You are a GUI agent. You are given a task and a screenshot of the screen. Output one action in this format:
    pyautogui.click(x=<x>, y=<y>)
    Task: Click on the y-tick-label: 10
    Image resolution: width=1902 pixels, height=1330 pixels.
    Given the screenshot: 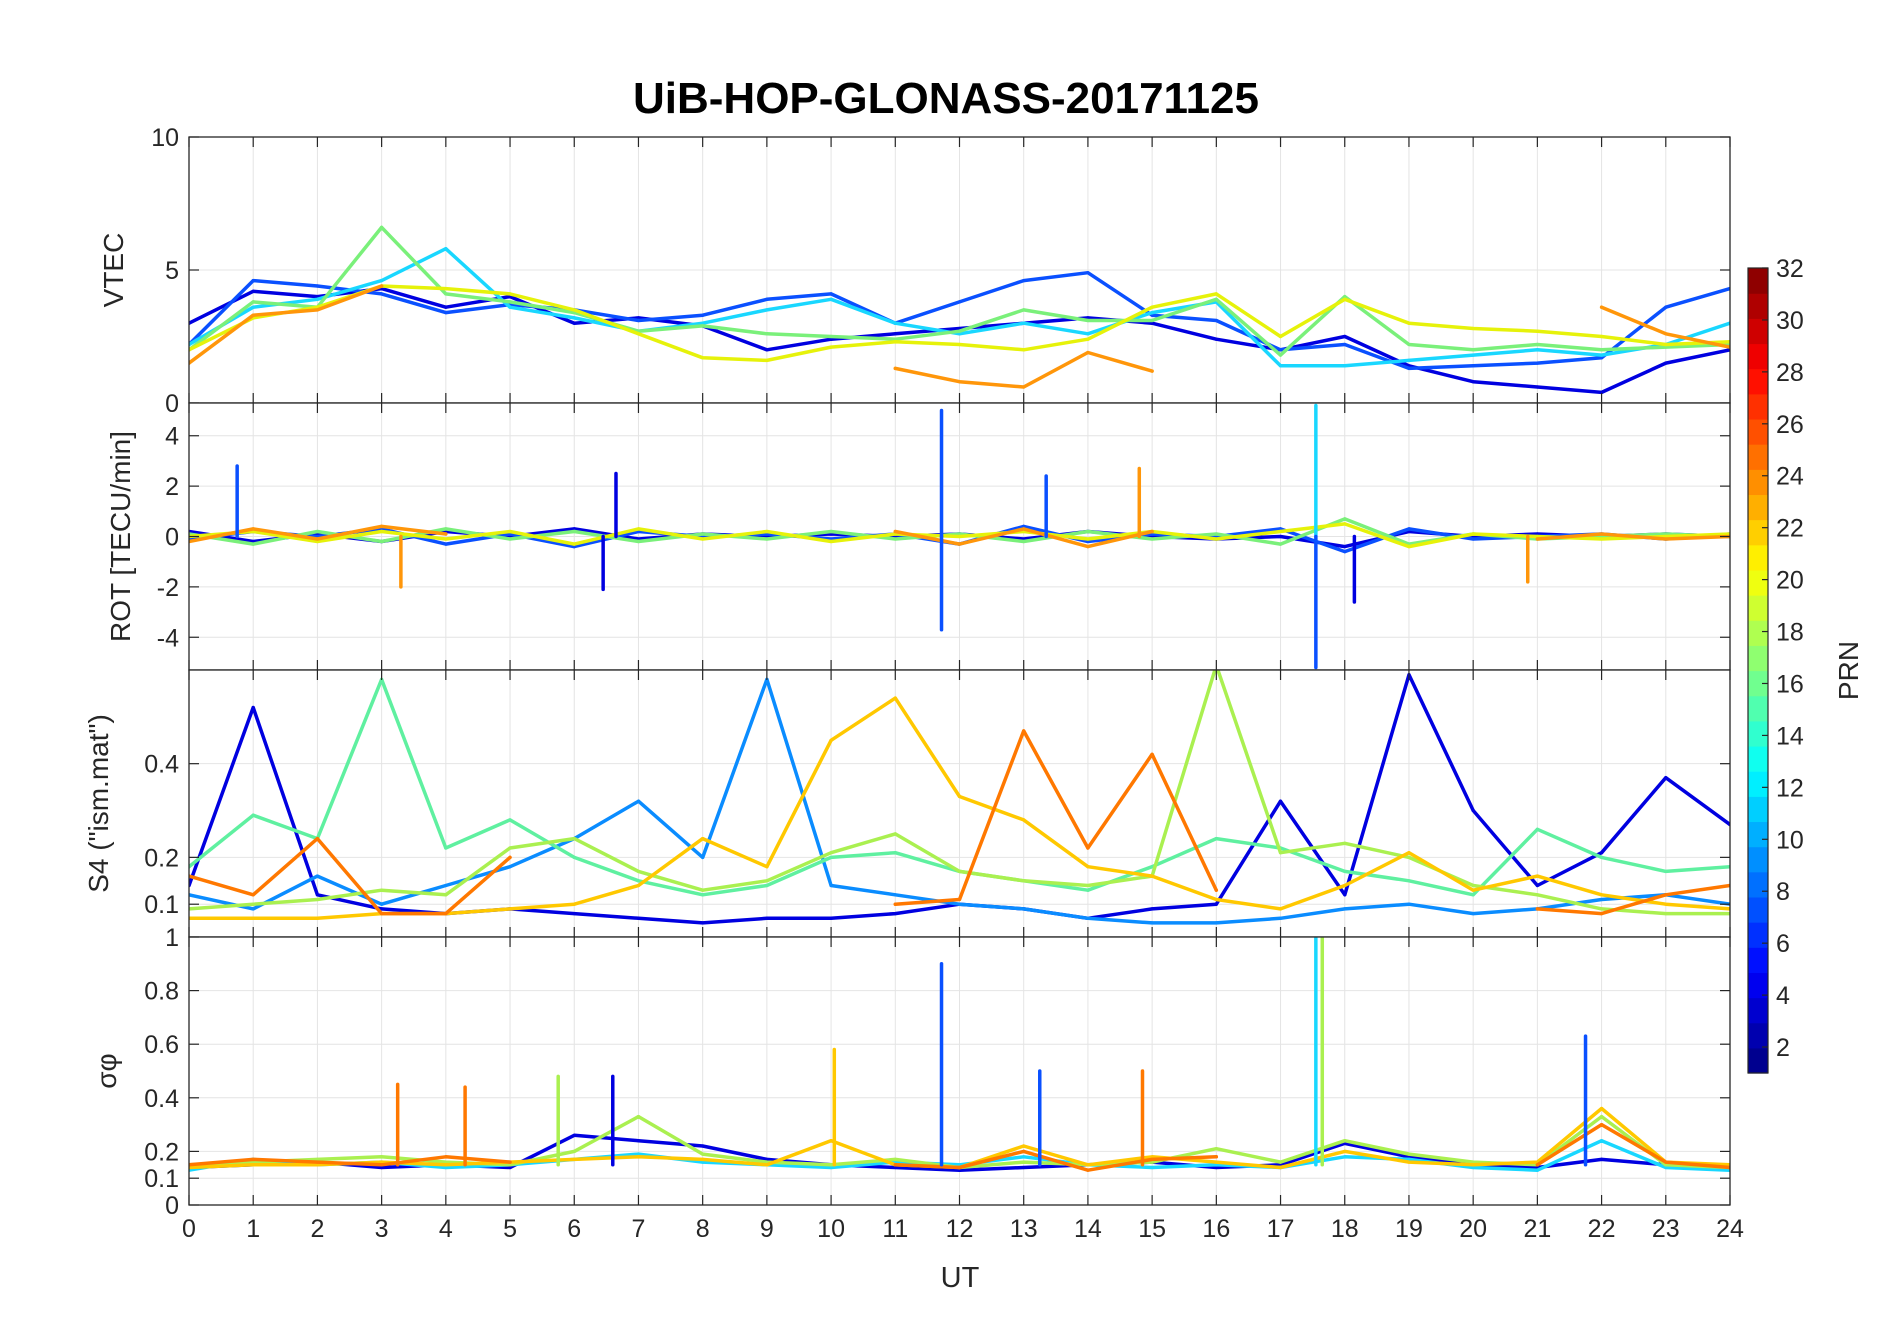 What is the action you would take?
    pyautogui.click(x=165, y=138)
    